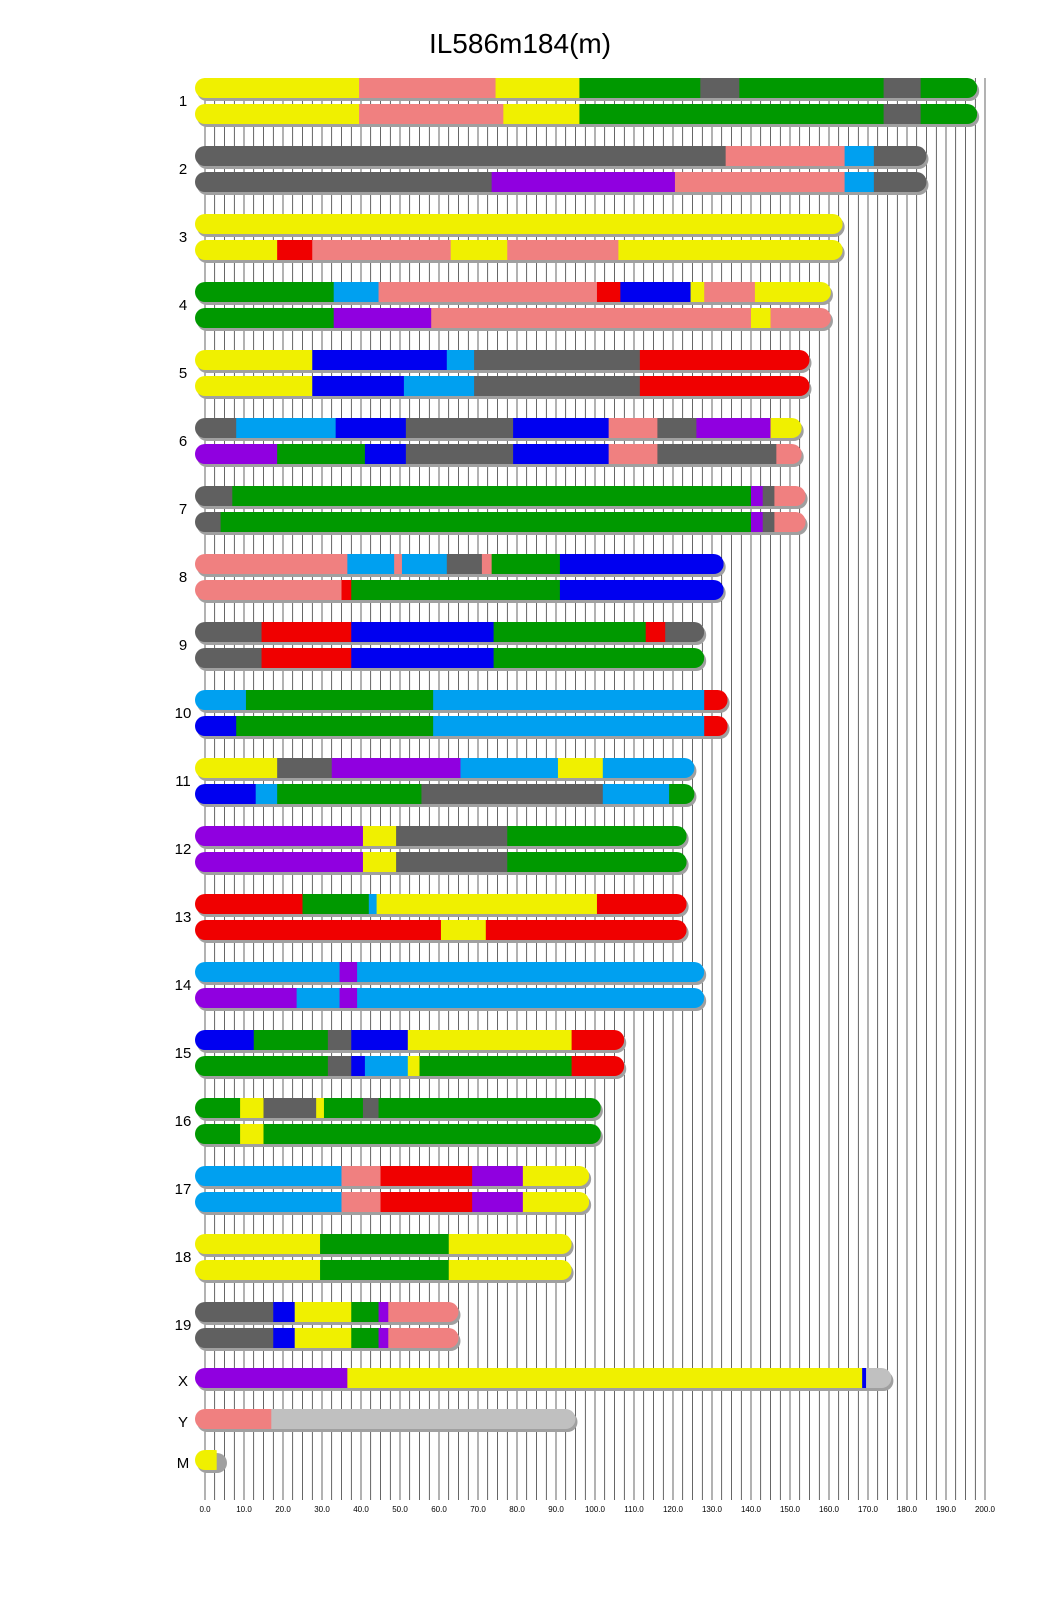 The height and width of the screenshot is (1616, 1040). What do you see at coordinates (673, 1509) in the screenshot?
I see `tick-label: 120.0` at bounding box center [673, 1509].